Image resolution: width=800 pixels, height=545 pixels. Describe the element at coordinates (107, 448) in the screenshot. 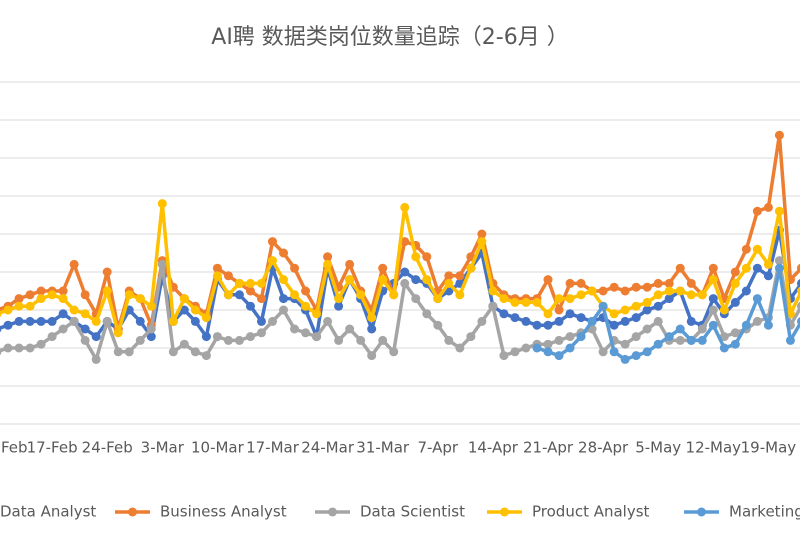

I see `x-tick-label: 24-Feb` at that location.